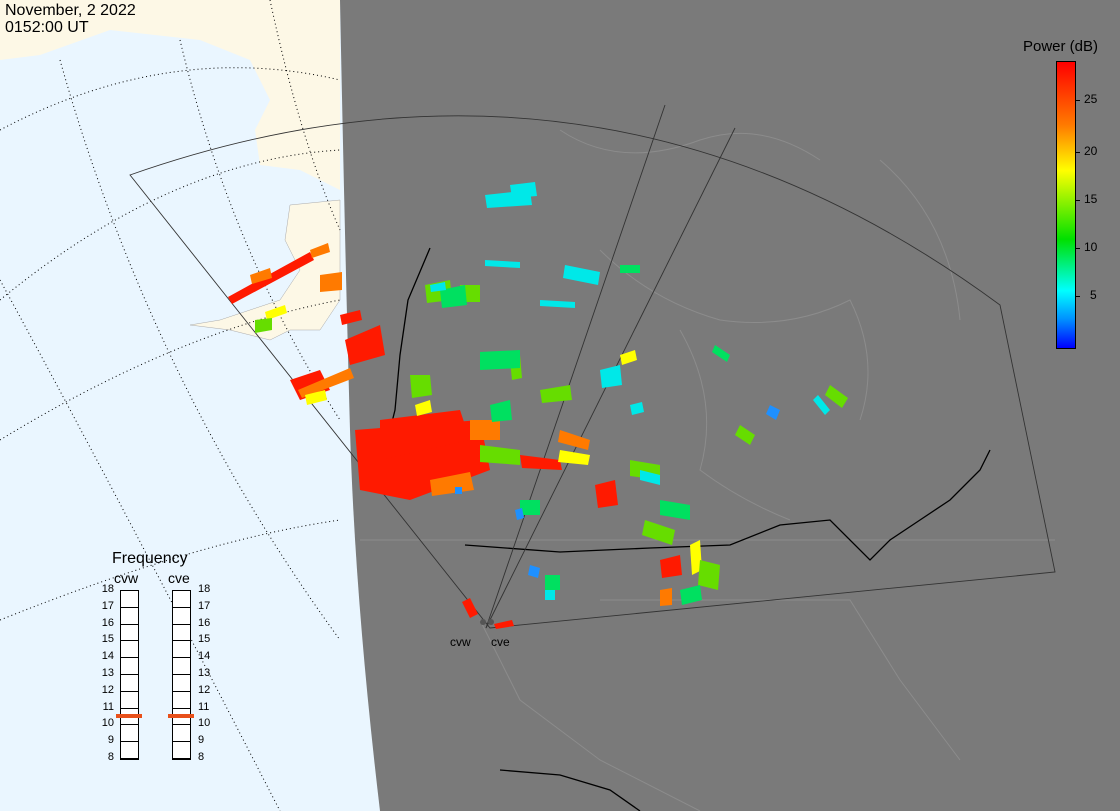 Image resolution: width=1120 pixels, height=811 pixels. Describe the element at coordinates (107, 622) in the screenshot. I see `frequency-label-left: 16` at that location.